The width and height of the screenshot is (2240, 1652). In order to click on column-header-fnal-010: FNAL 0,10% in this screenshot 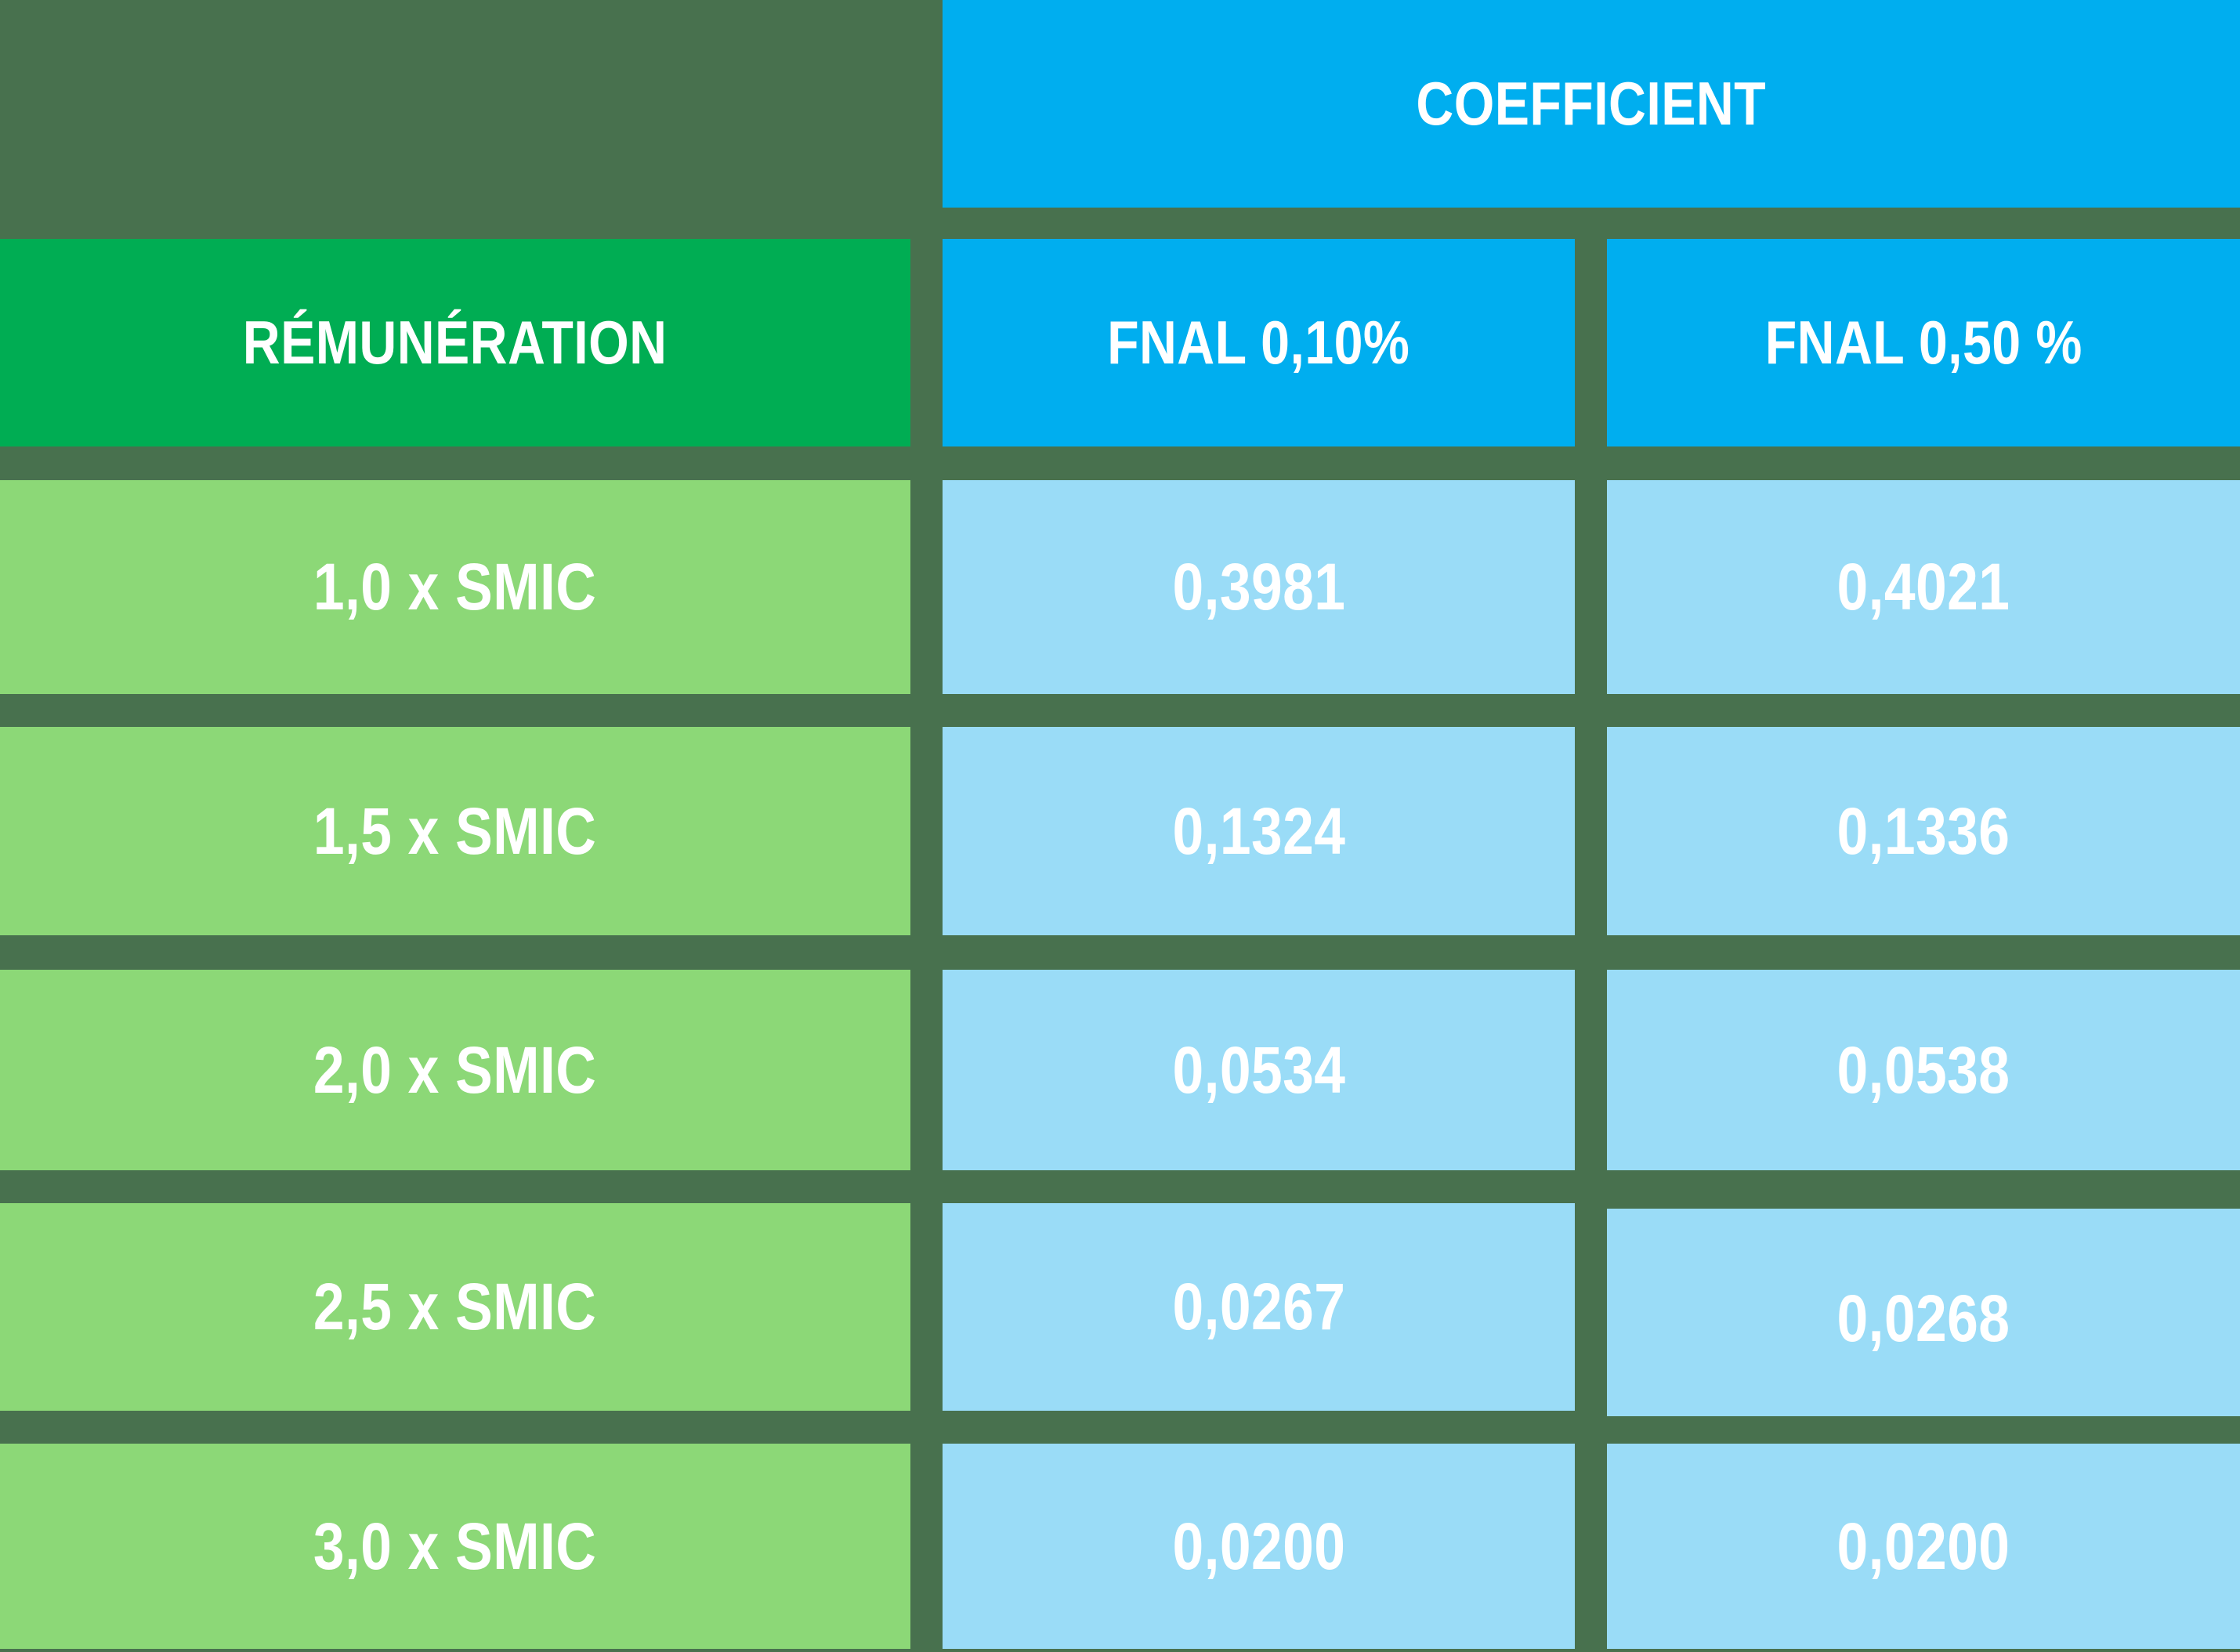, I will do `click(1259, 342)`.